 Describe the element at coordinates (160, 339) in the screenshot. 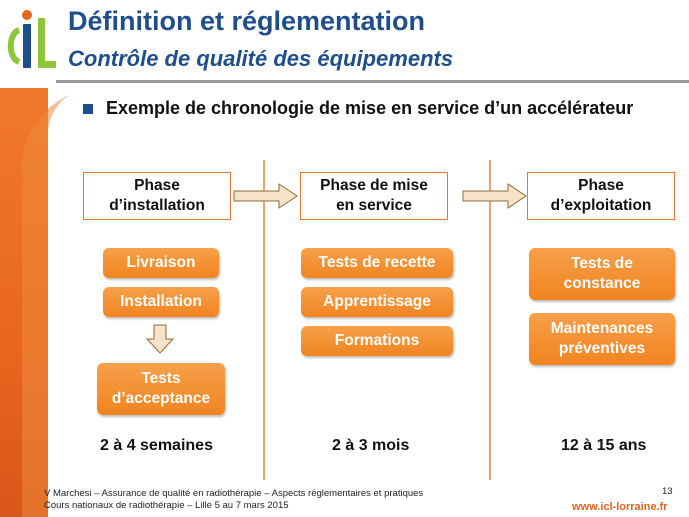

I see `arrow-down-icon` at that location.